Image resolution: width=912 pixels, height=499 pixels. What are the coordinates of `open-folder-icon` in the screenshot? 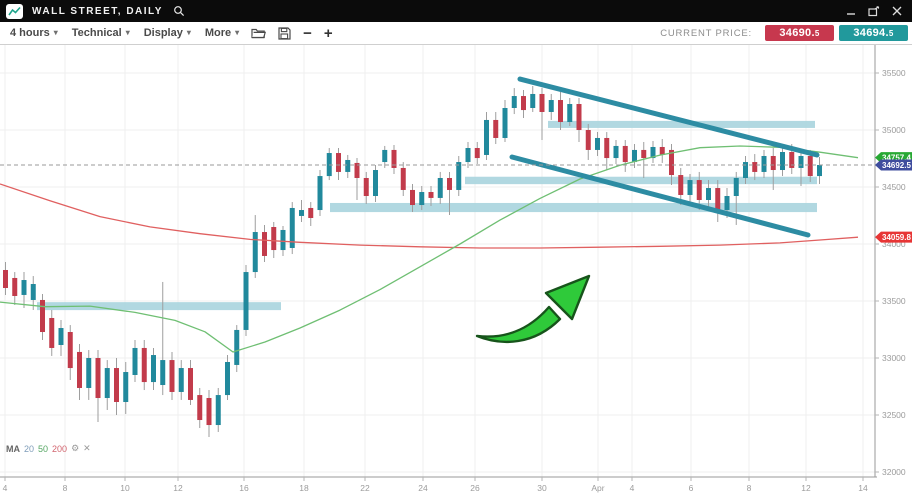 It's located at (259, 33).